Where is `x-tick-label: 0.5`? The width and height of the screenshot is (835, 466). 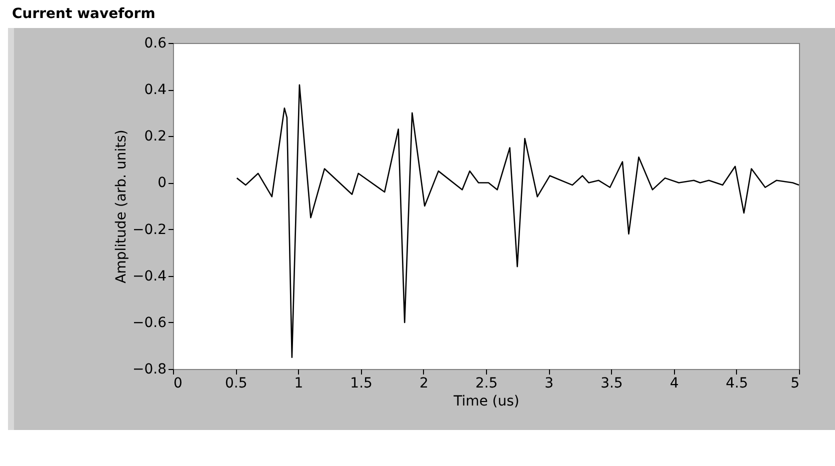 x-tick-label: 0.5 is located at coordinates (236, 384).